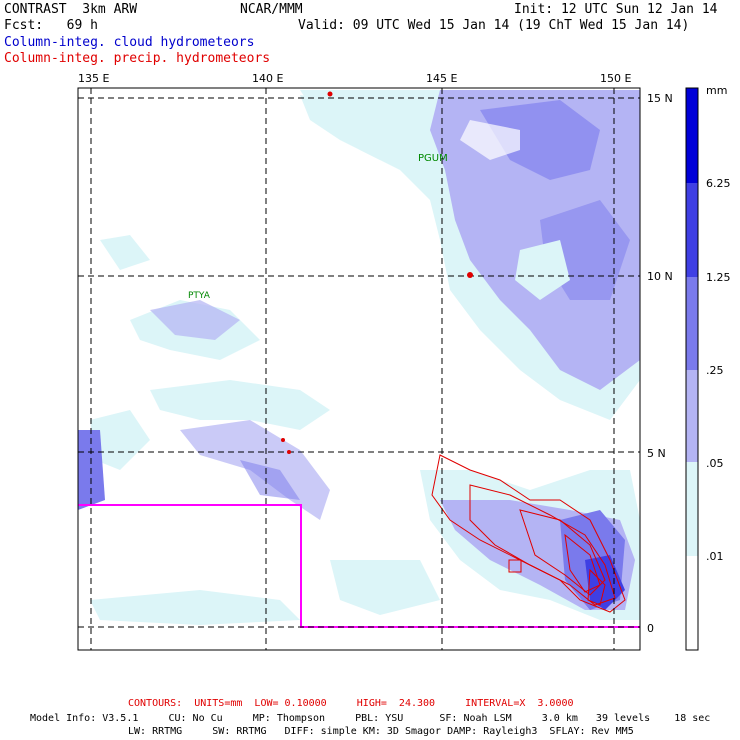  I want to click on field-cloud-label: Column-integ. cloud hydrometeors, so click(129, 42).